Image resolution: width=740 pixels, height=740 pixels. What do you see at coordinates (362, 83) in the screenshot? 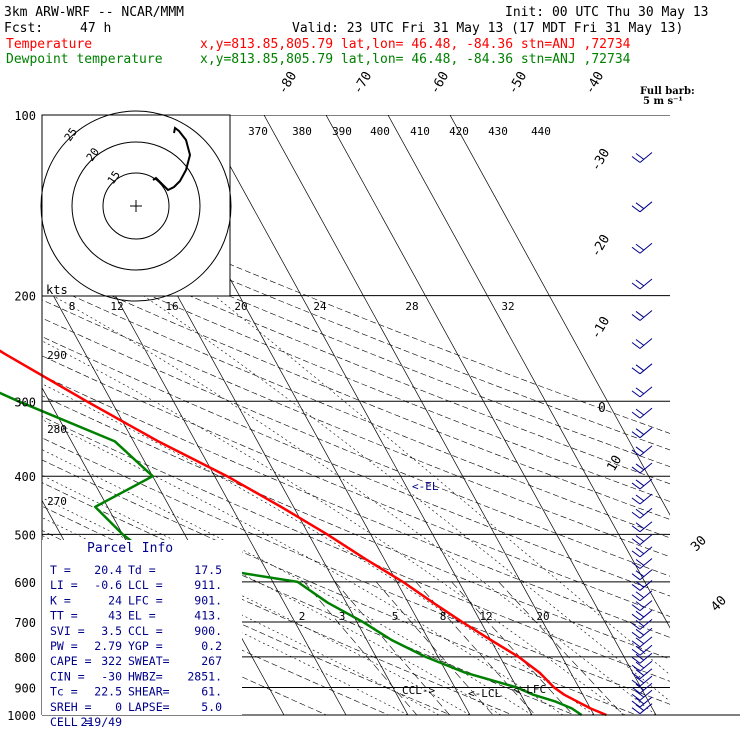
I see `isotherm-label: -70` at bounding box center [362, 83].